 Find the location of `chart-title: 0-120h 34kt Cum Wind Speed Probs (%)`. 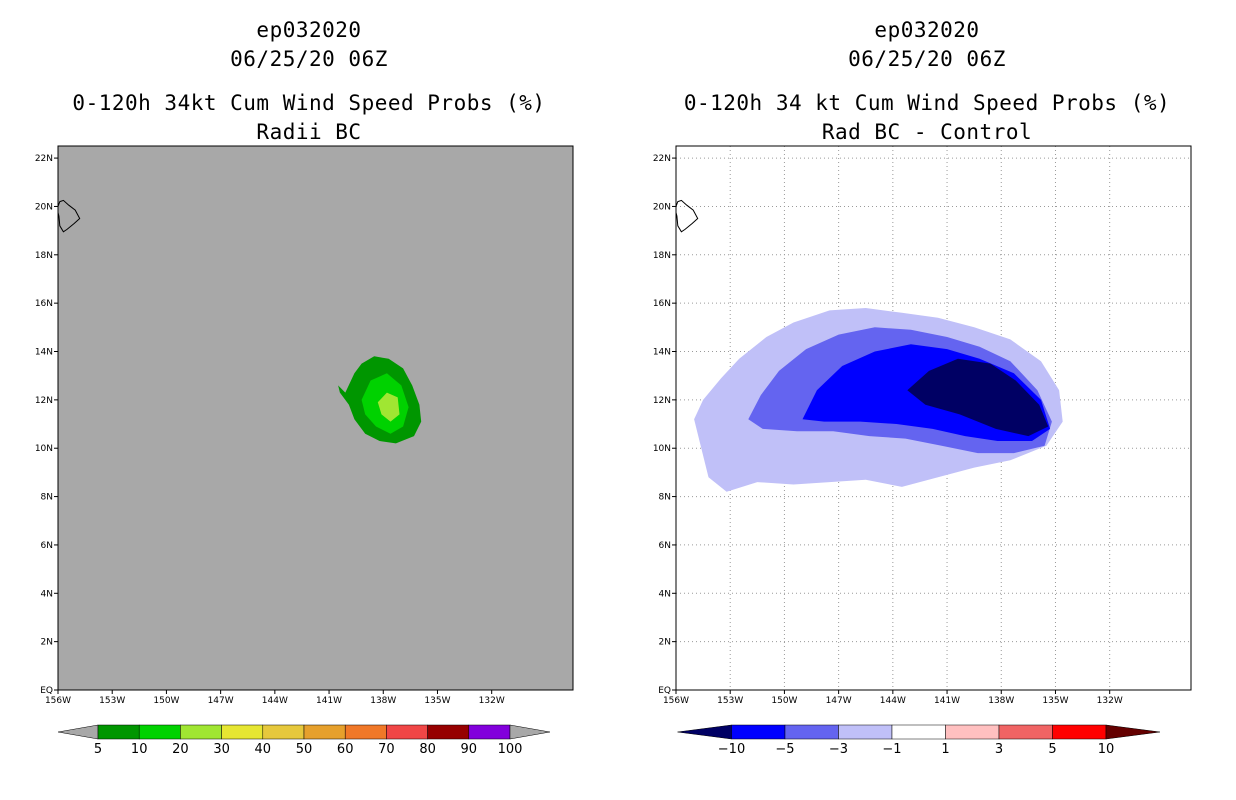

chart-title: 0-120h 34kt Cum Wind Speed Probs (%) is located at coordinates (309, 103).